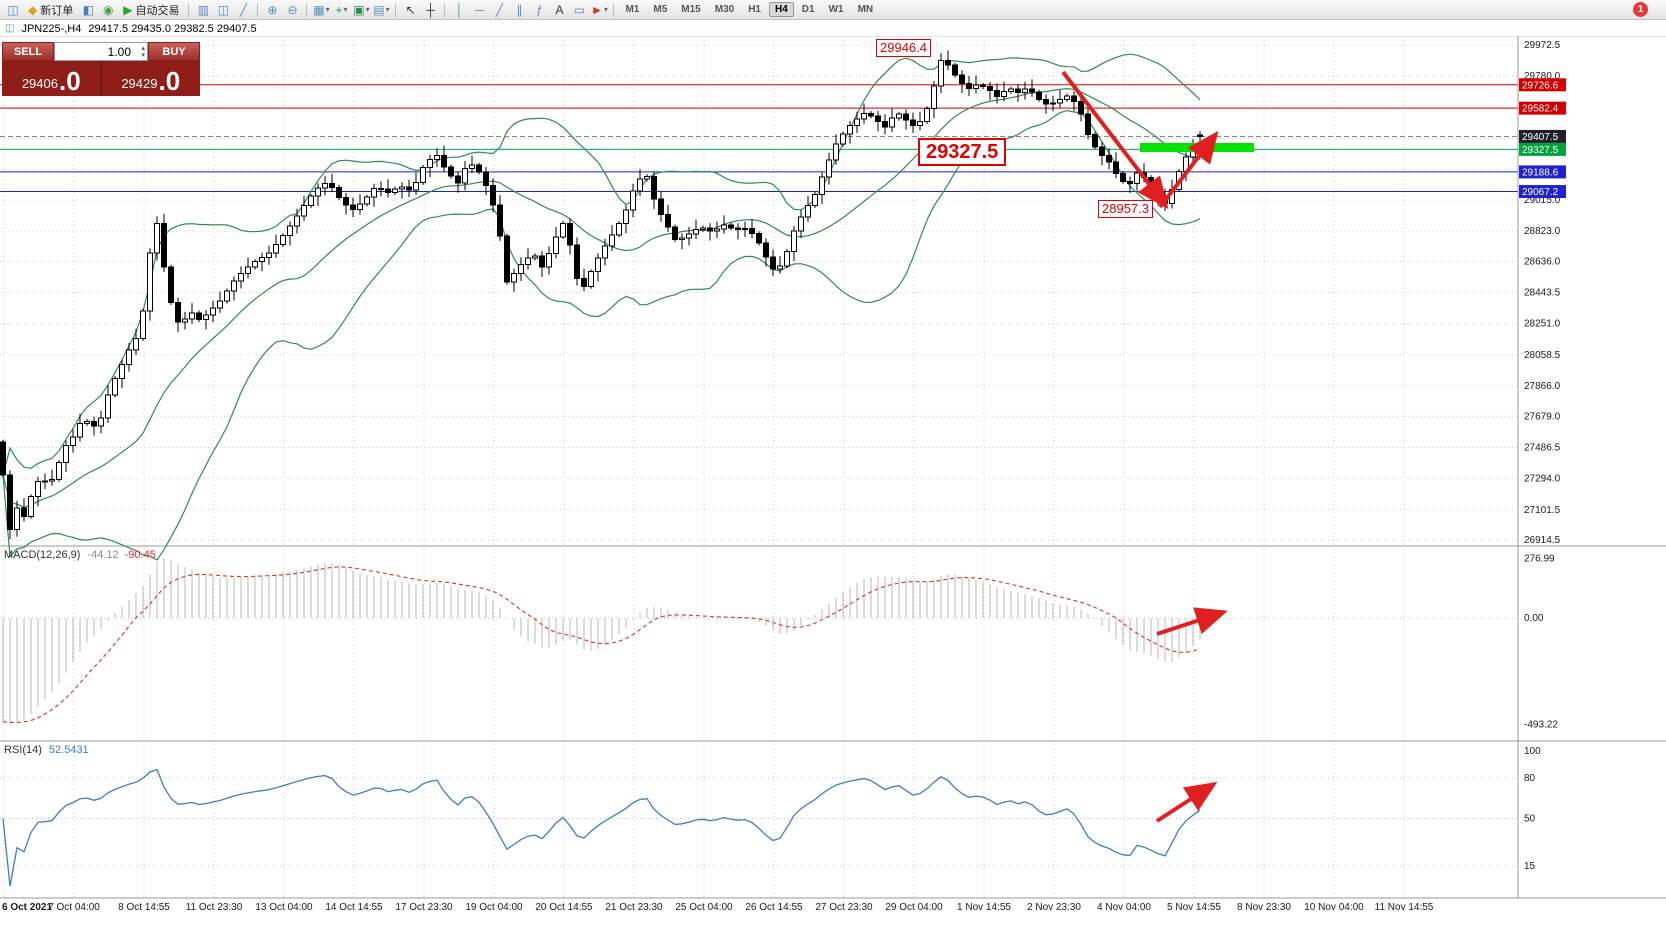  What do you see at coordinates (808, 9) in the screenshot?
I see `timeframe-d1: D1` at bounding box center [808, 9].